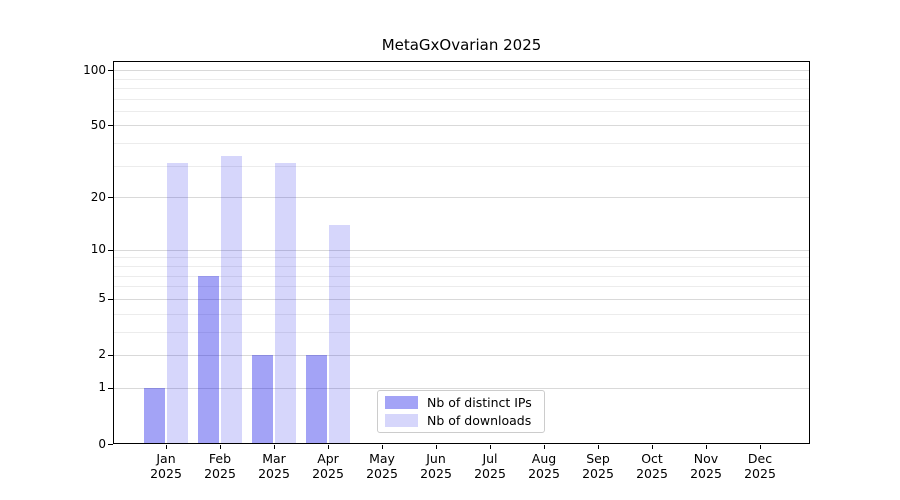  Describe the element at coordinates (98, 125) in the screenshot. I see `y-tick-label-50: 50` at that location.